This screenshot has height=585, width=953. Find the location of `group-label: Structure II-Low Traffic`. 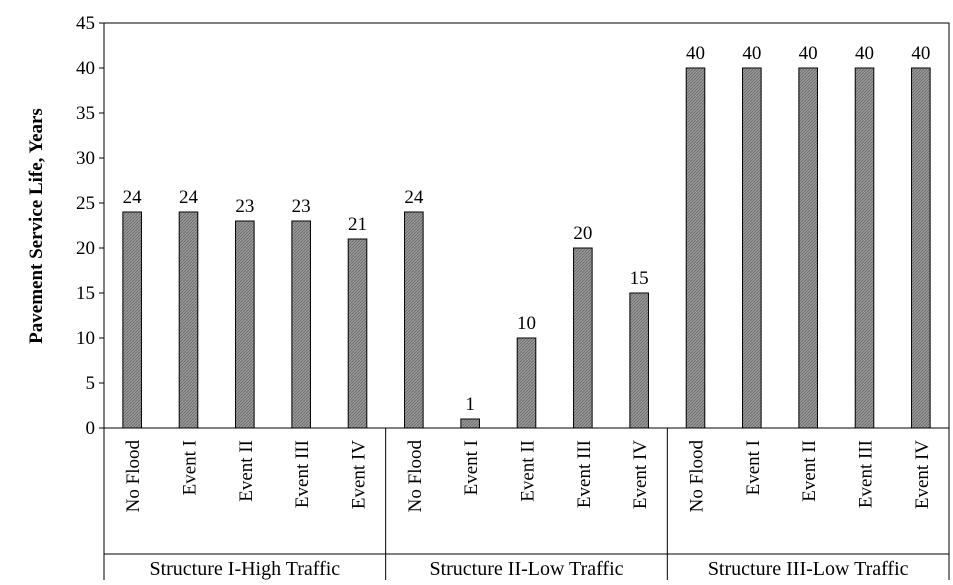

group-label: Structure II-Low Traffic is located at coordinates (526, 569).